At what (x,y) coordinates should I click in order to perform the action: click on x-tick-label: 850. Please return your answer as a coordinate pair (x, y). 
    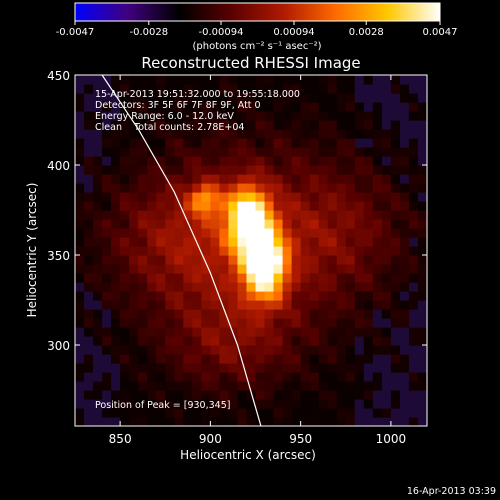
    Looking at the image, I should click on (120, 439).